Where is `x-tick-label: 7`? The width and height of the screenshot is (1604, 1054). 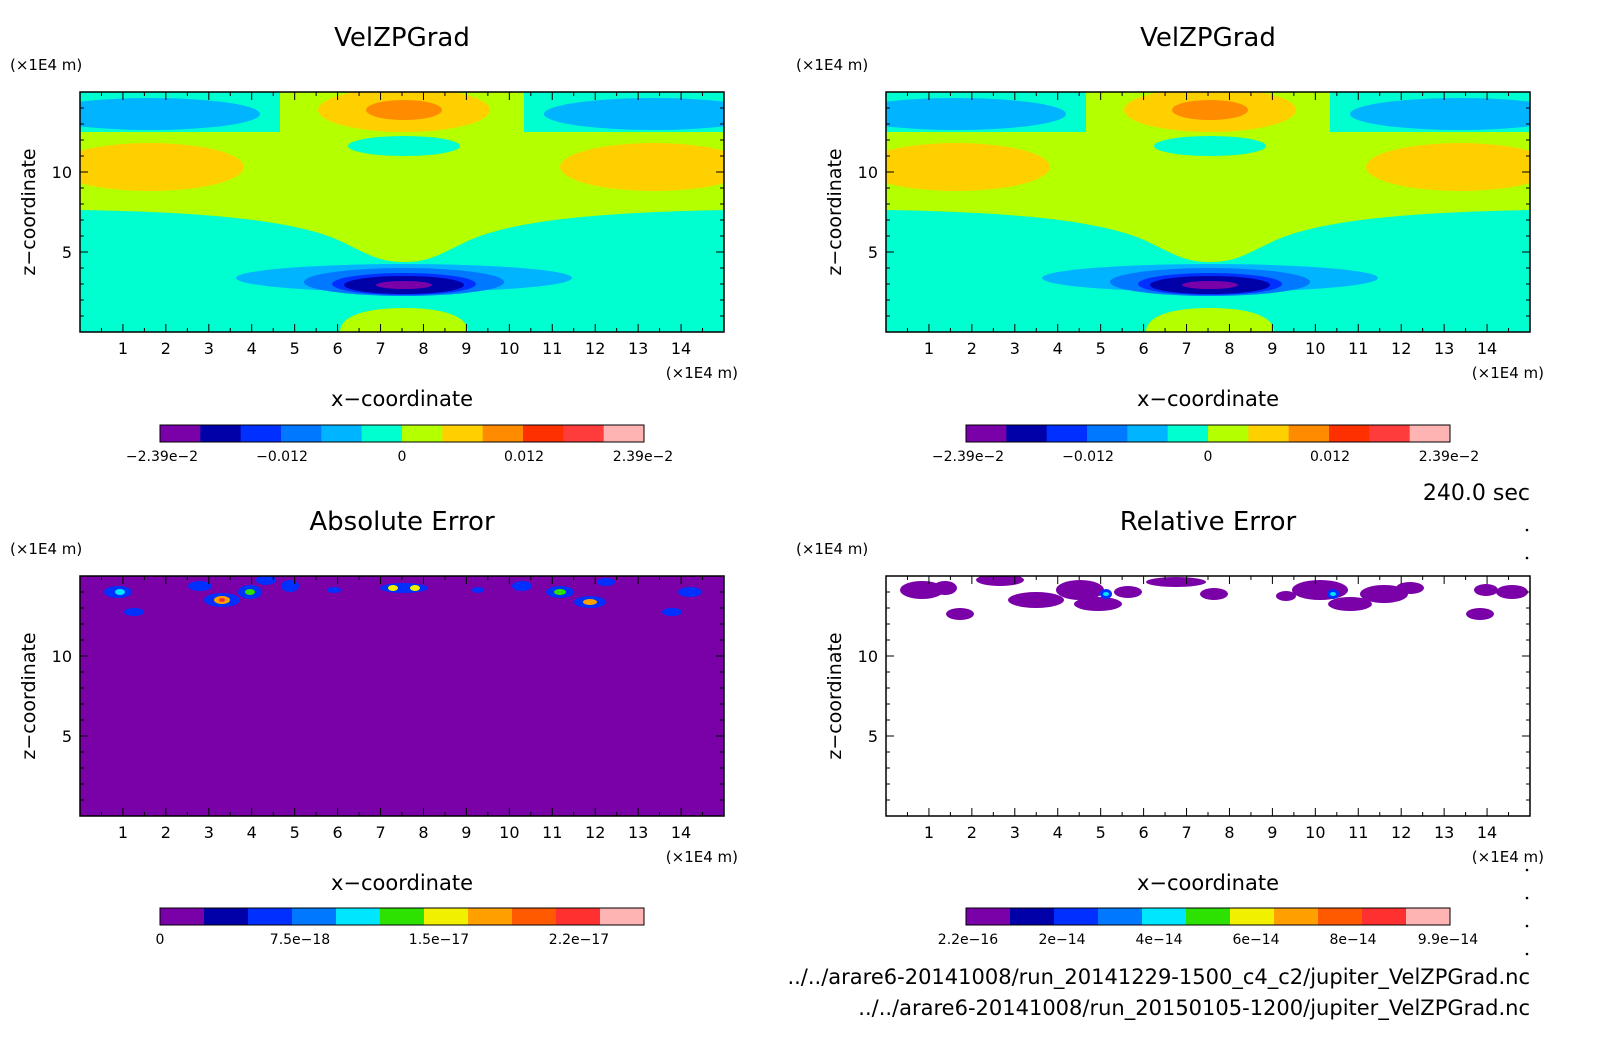 x-tick-label: 7 is located at coordinates (380, 832).